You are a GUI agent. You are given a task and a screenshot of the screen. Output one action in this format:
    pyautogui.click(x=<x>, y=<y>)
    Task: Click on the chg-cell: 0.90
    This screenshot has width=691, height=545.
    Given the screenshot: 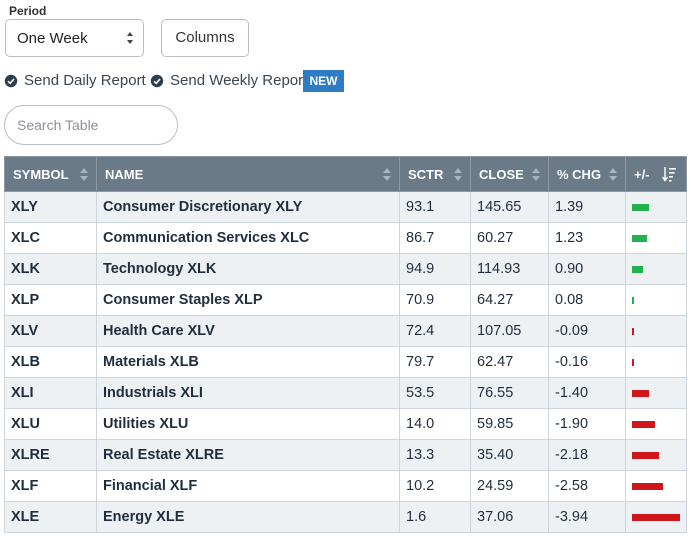 What is the action you would take?
    pyautogui.click(x=587, y=269)
    